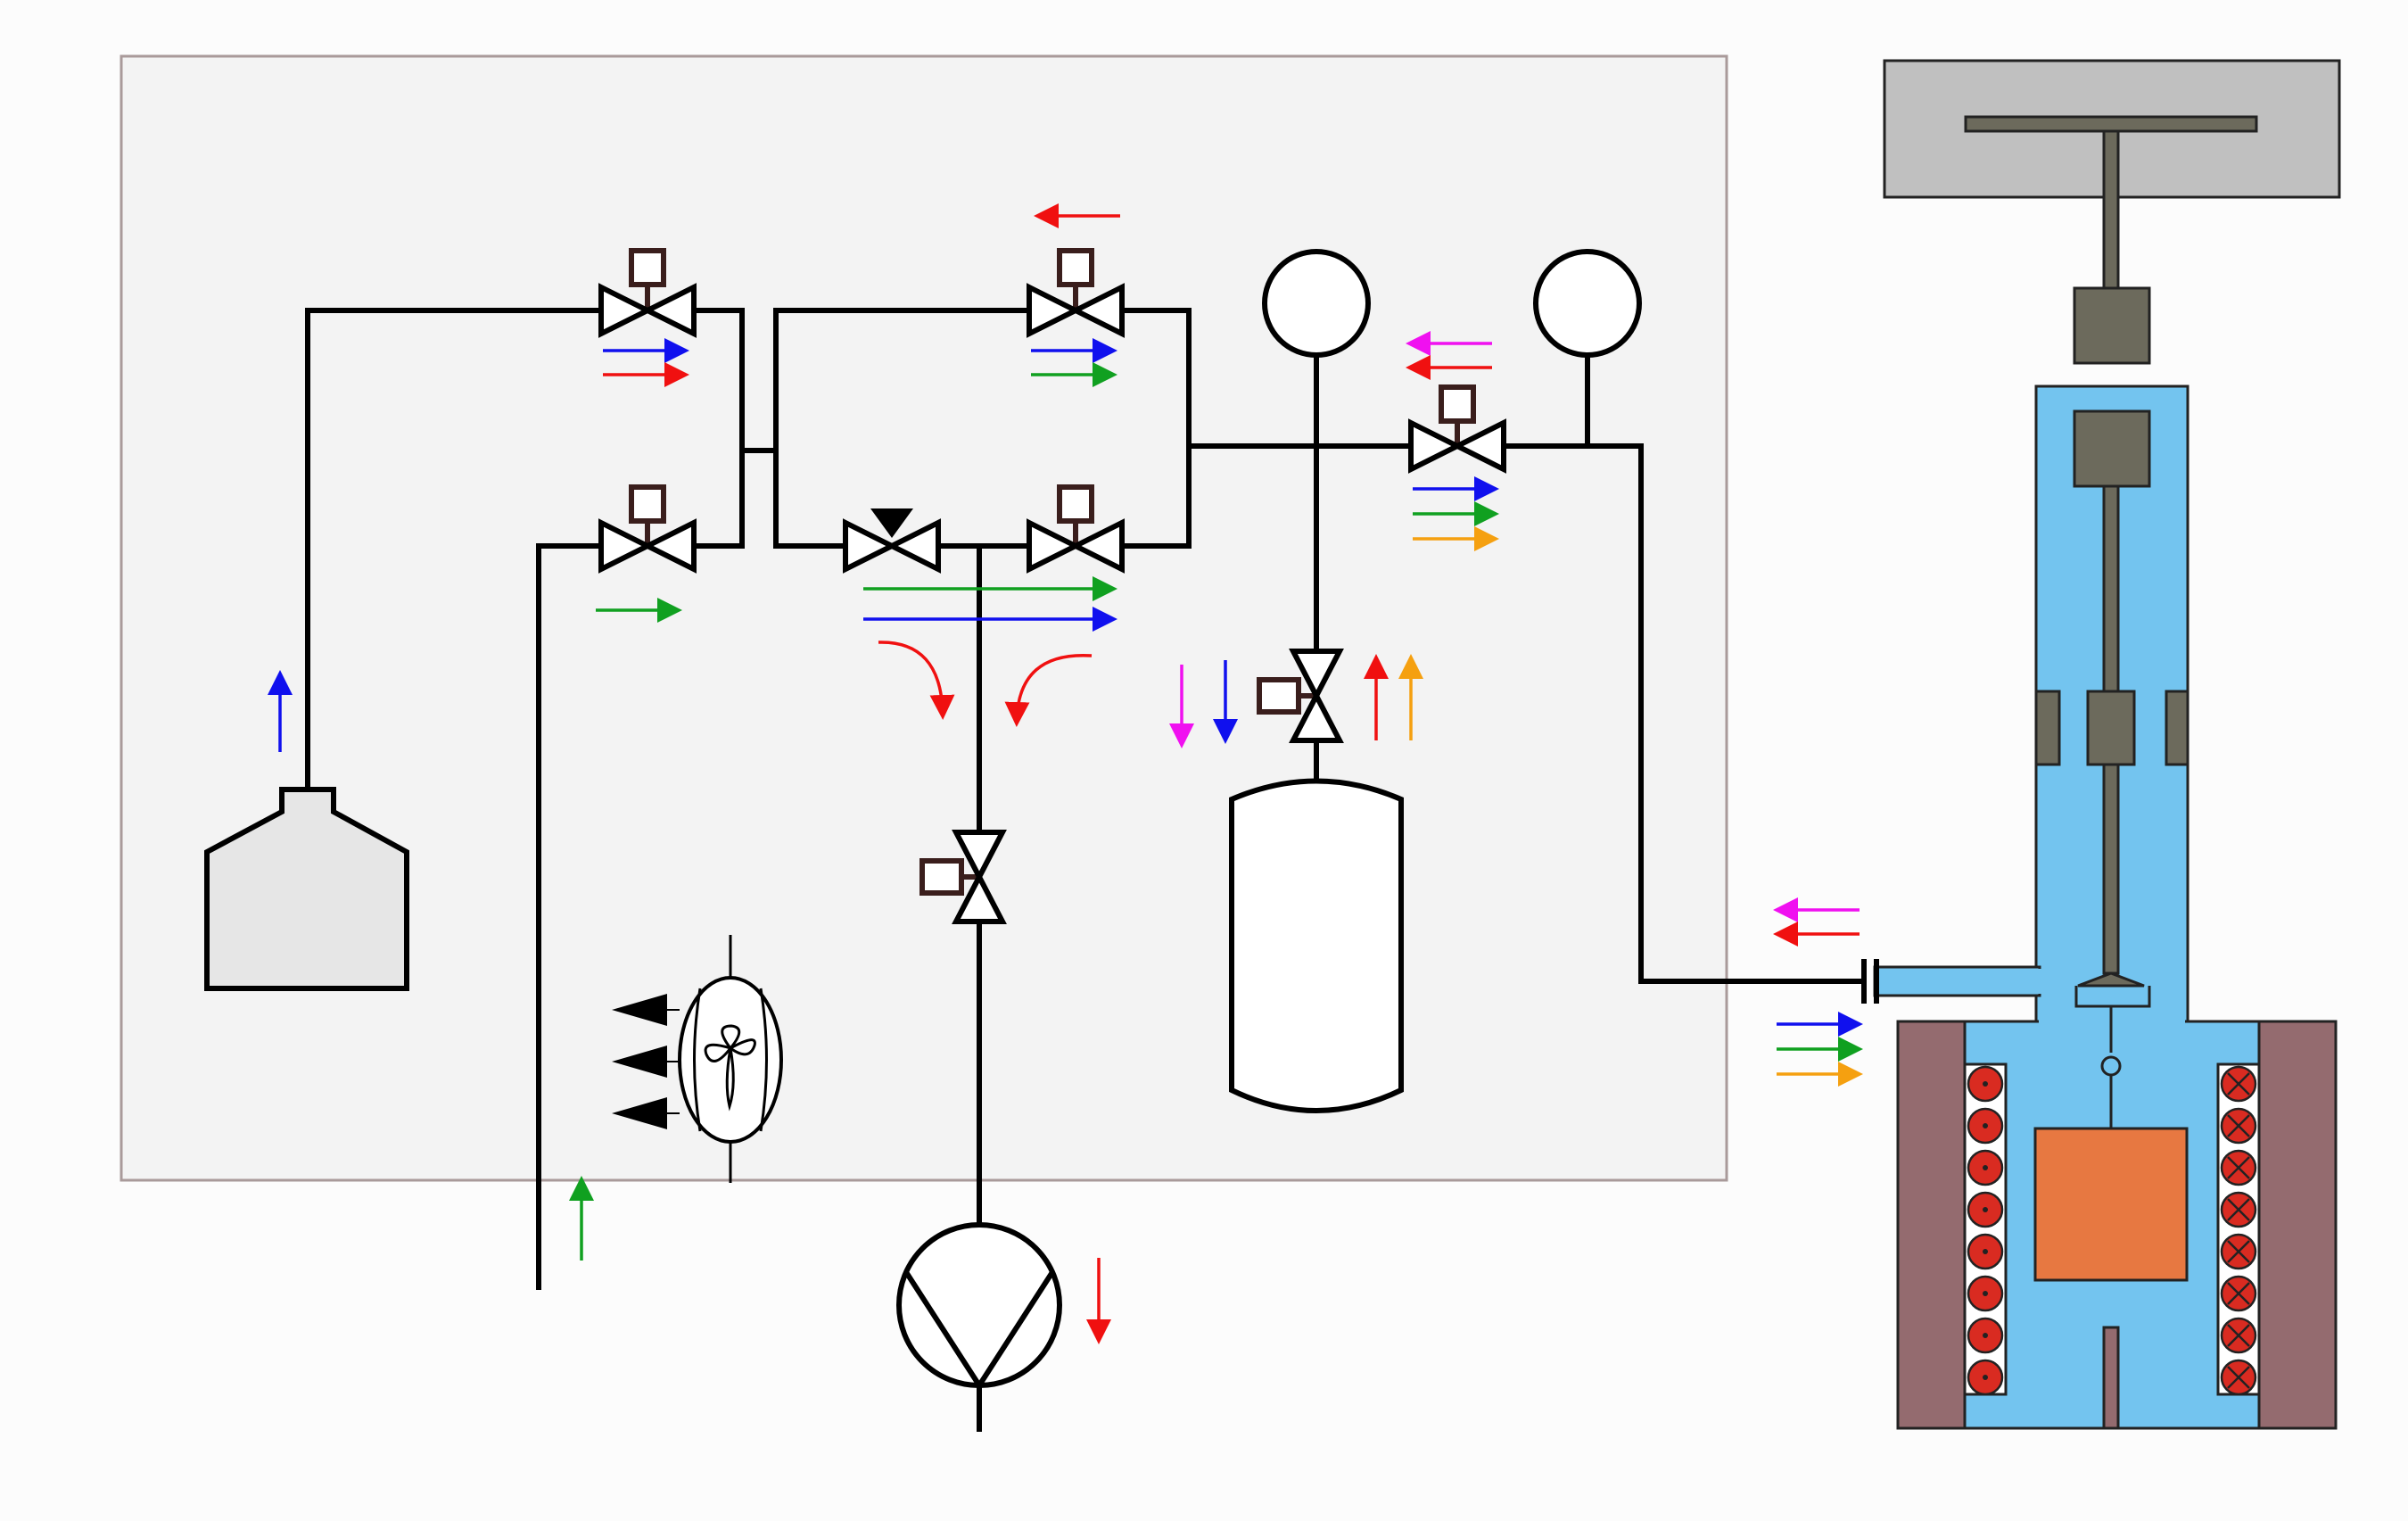  I want to click on solenoid-valve-tank-icon, so click(1300, 696).